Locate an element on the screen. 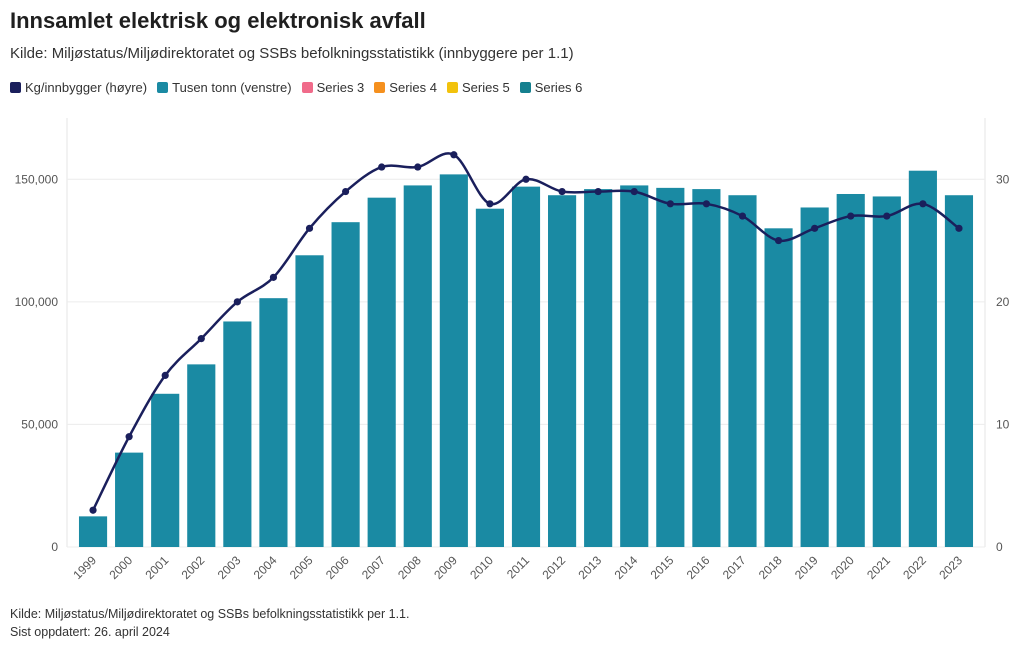 The height and width of the screenshot is (650, 1020). x-tick-label: 2015 is located at coordinates (662, 567).